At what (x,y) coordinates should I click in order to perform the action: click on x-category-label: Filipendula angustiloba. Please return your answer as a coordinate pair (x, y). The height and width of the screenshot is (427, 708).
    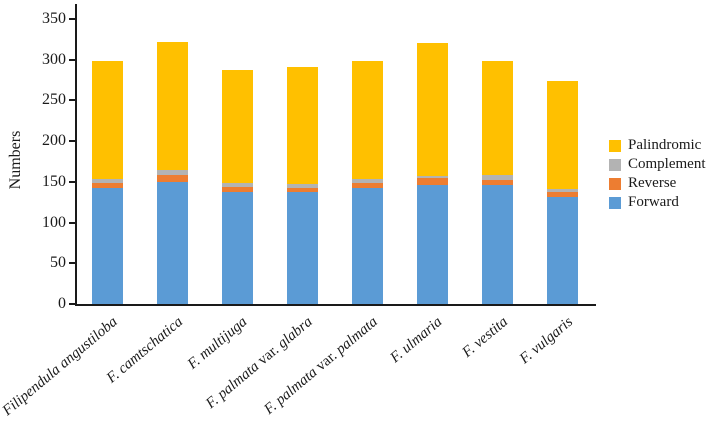
    Looking at the image, I should click on (60, 366).